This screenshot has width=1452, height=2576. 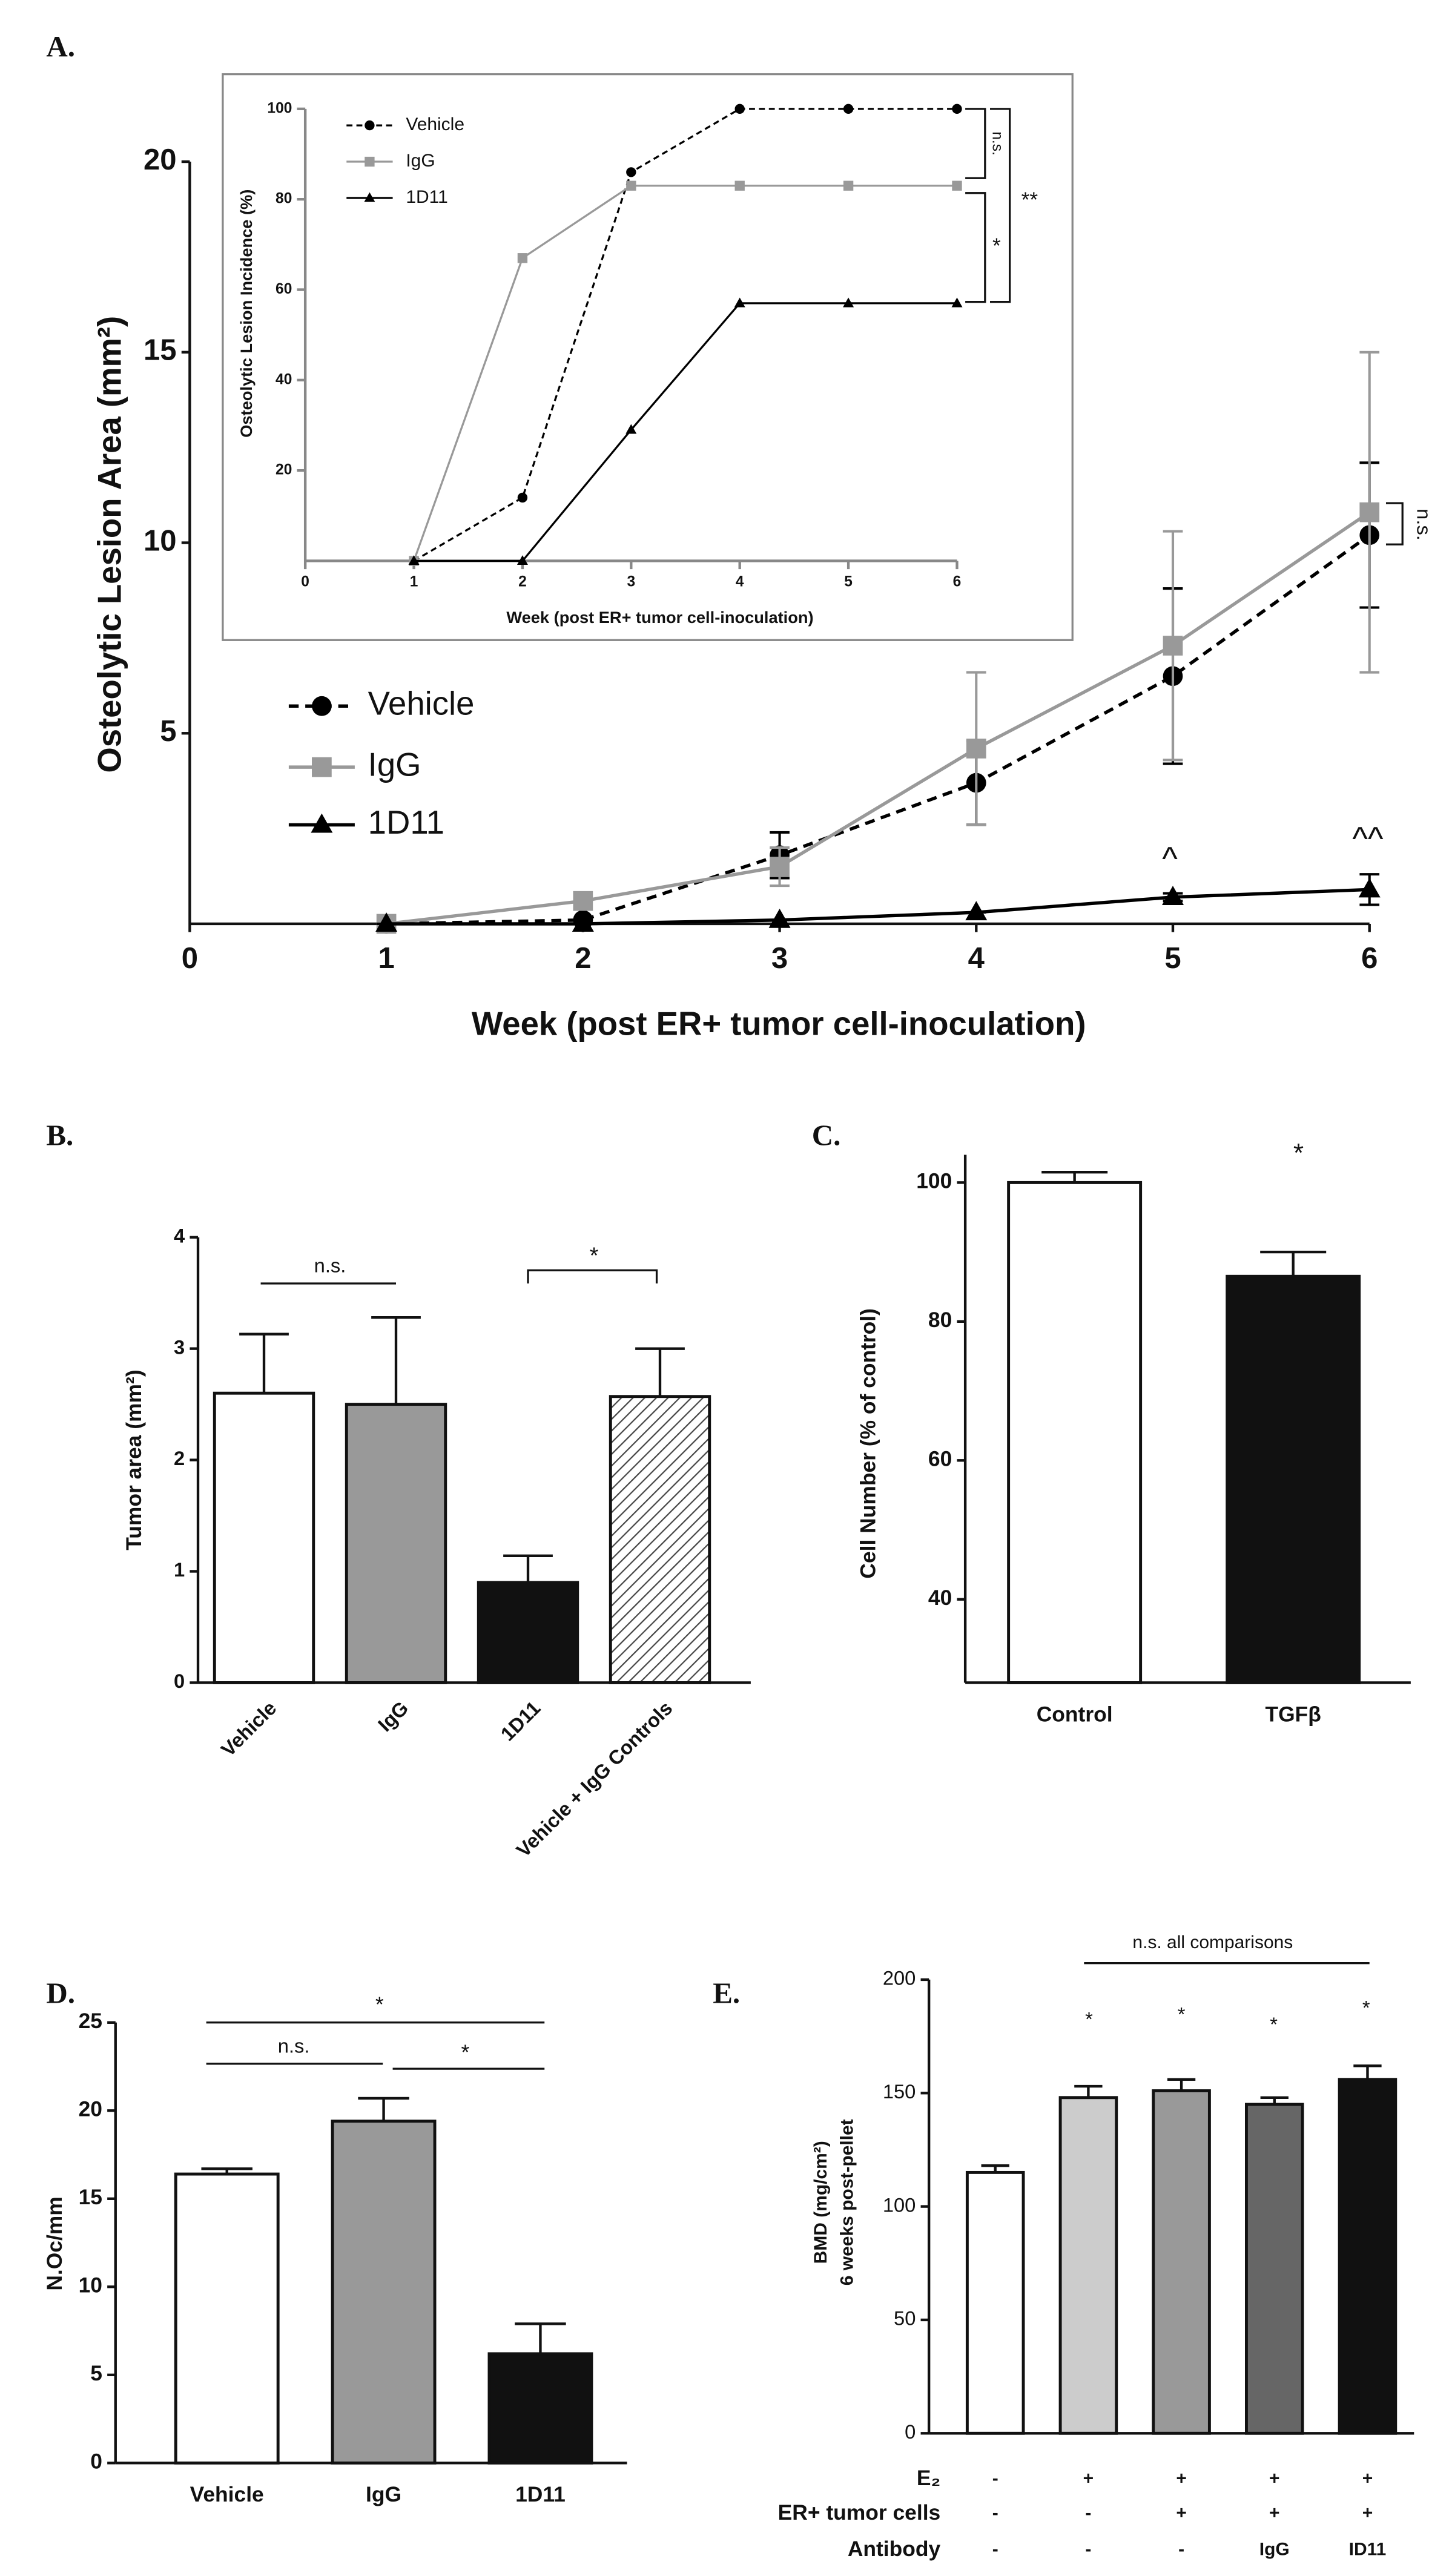 I want to click on y-axis-label: Osteolytic Lesion Incidence (%), so click(x=247, y=313).